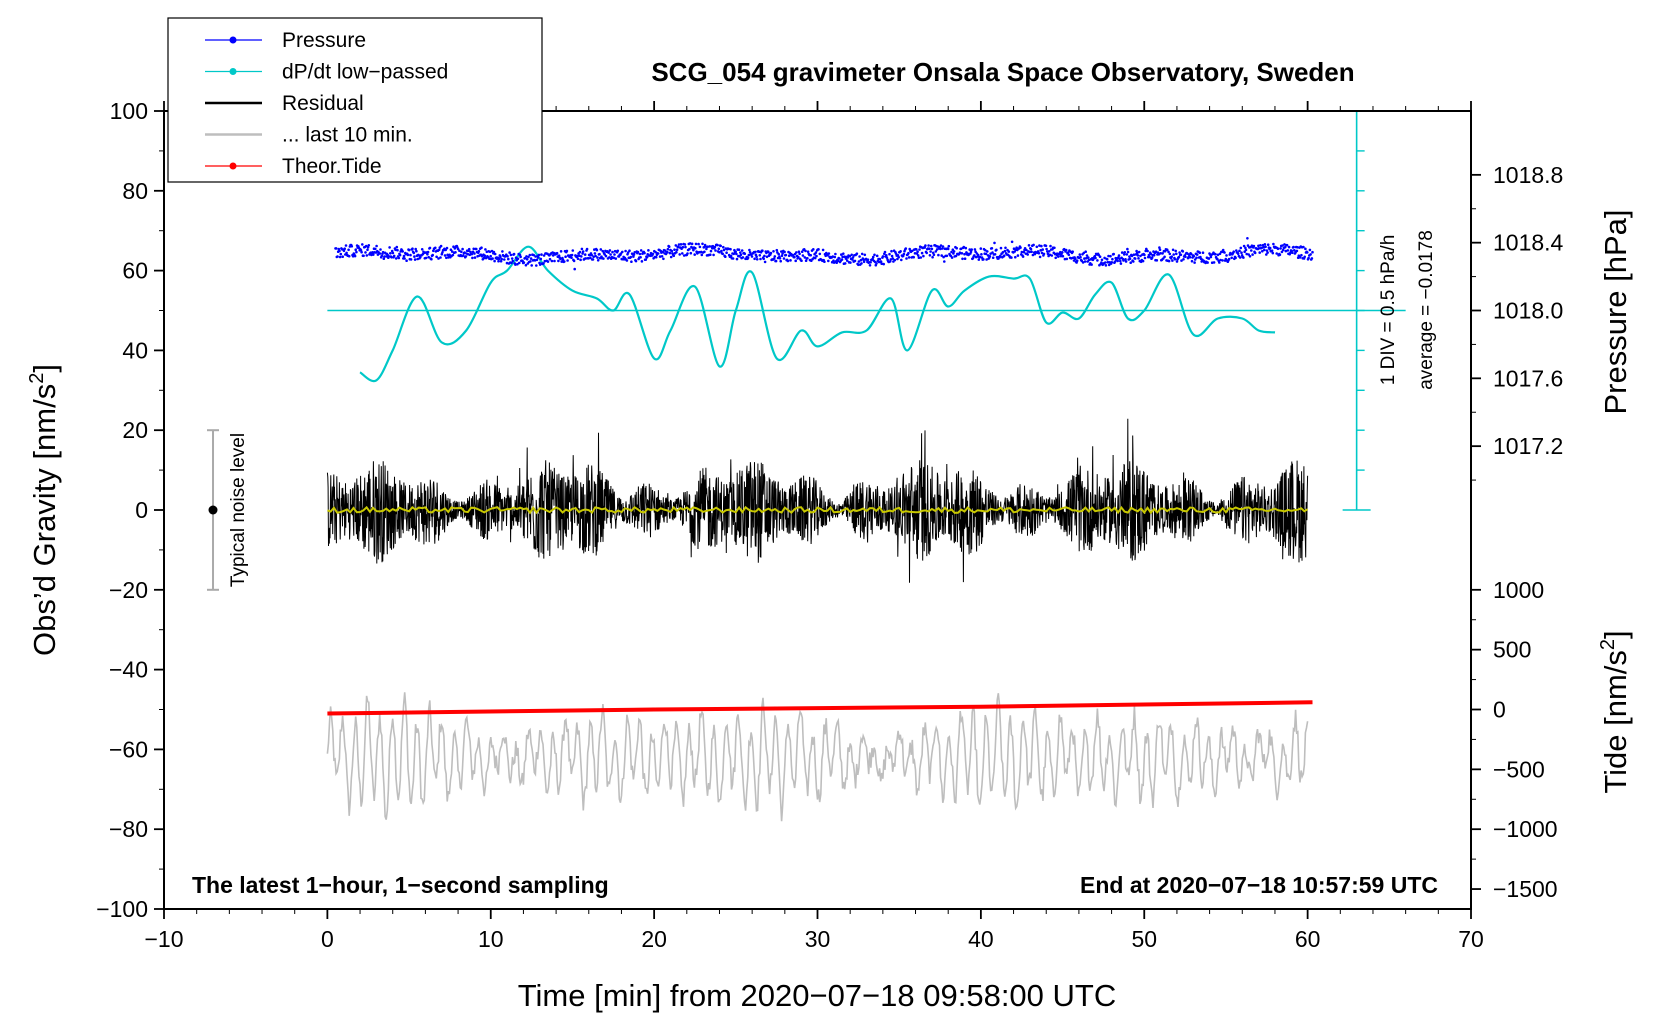 This screenshot has width=1660, height=1020. Describe the element at coordinates (128, 829) in the screenshot. I see `y-tick-label: −80` at that location.